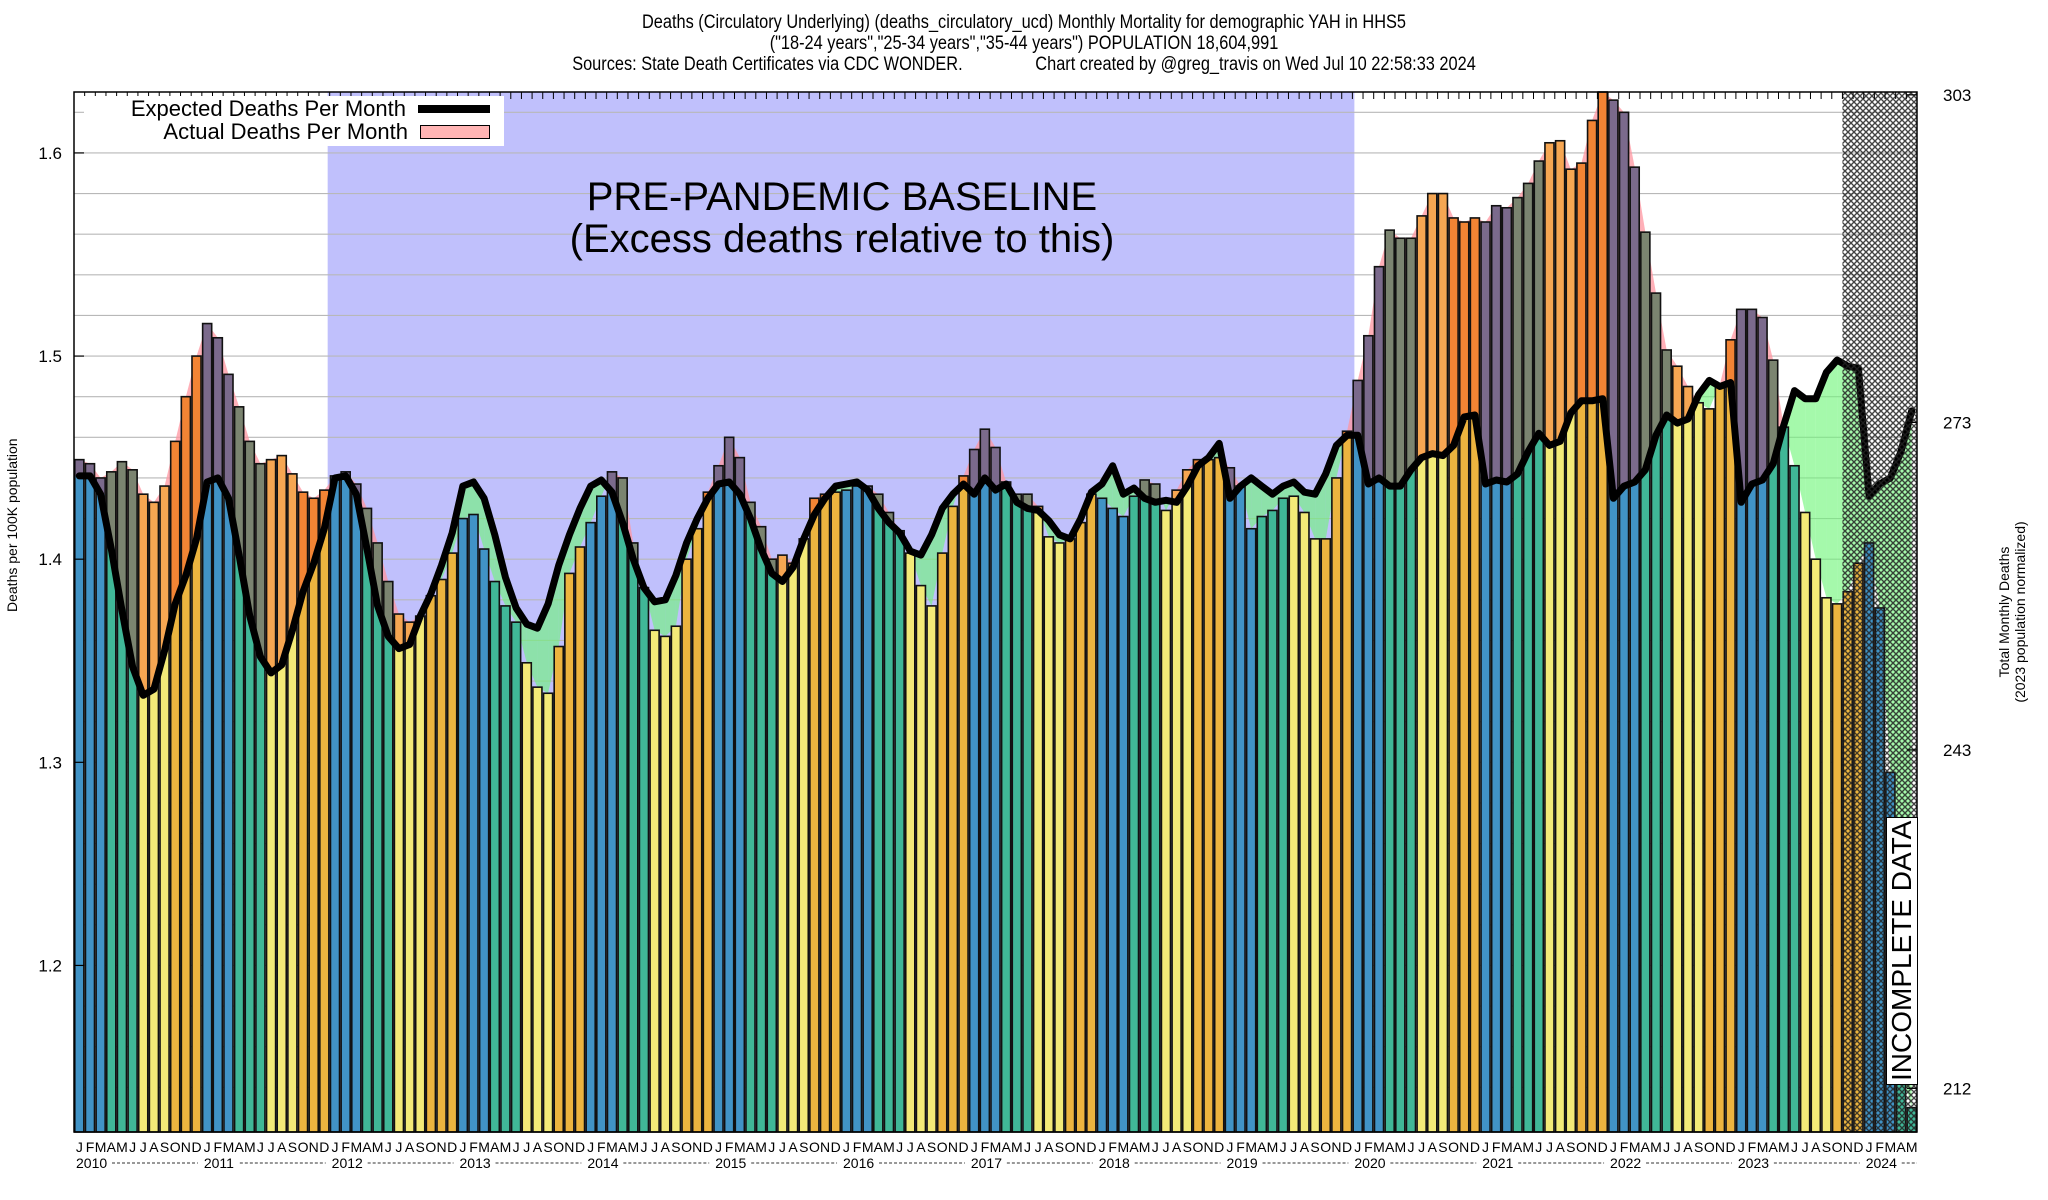 The width and height of the screenshot is (2048, 1200). Describe the element at coordinates (50, 965) in the screenshot. I see `y-tick-label: 1.2` at that location.